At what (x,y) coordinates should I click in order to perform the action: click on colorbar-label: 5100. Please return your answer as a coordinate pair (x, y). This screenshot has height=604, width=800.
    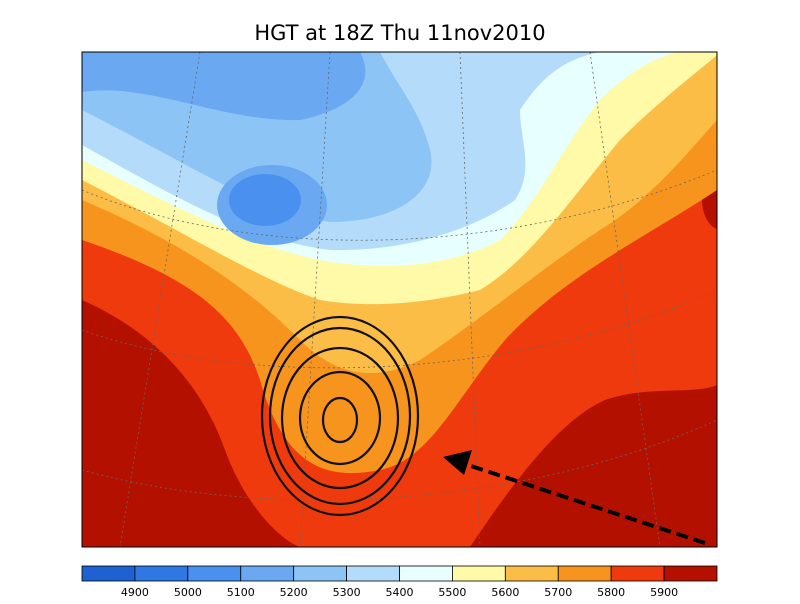
    Looking at the image, I should click on (241, 592).